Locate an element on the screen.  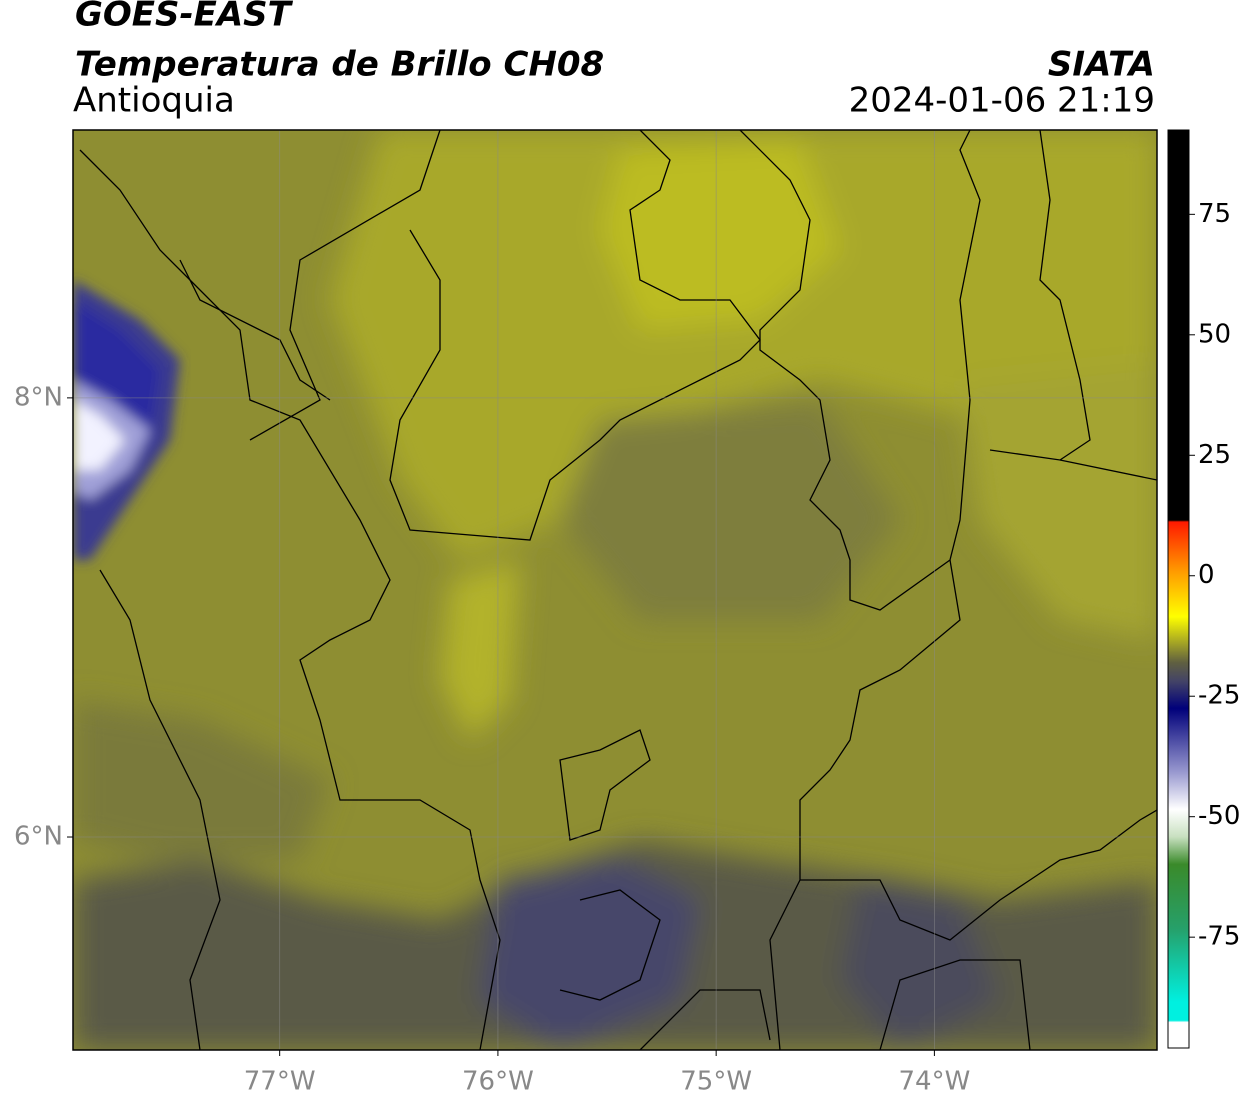
colorbar-ticks: 75 50 25 0 -25 -50 -75 is located at coordinates (1214, 575).